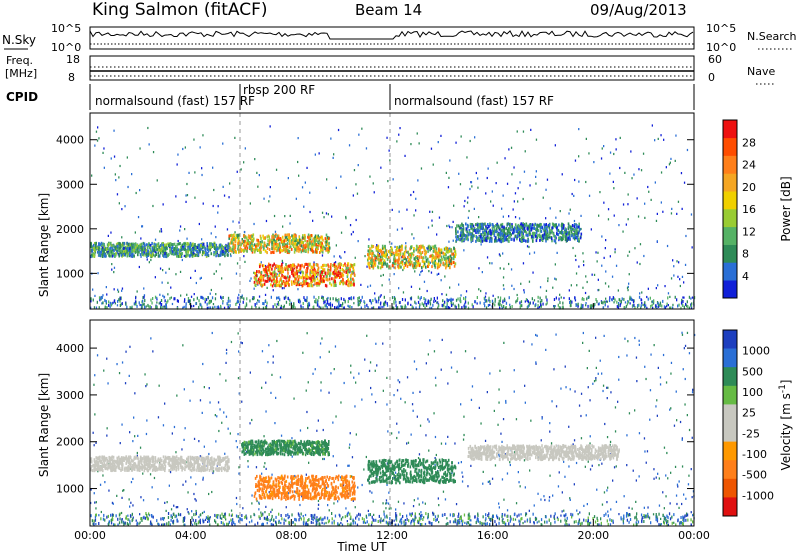 The image size is (800, 554). What do you see at coordinates (44, 245) in the screenshot?
I see `power-y-axis-label: Slant Range [km]` at bounding box center [44, 245].